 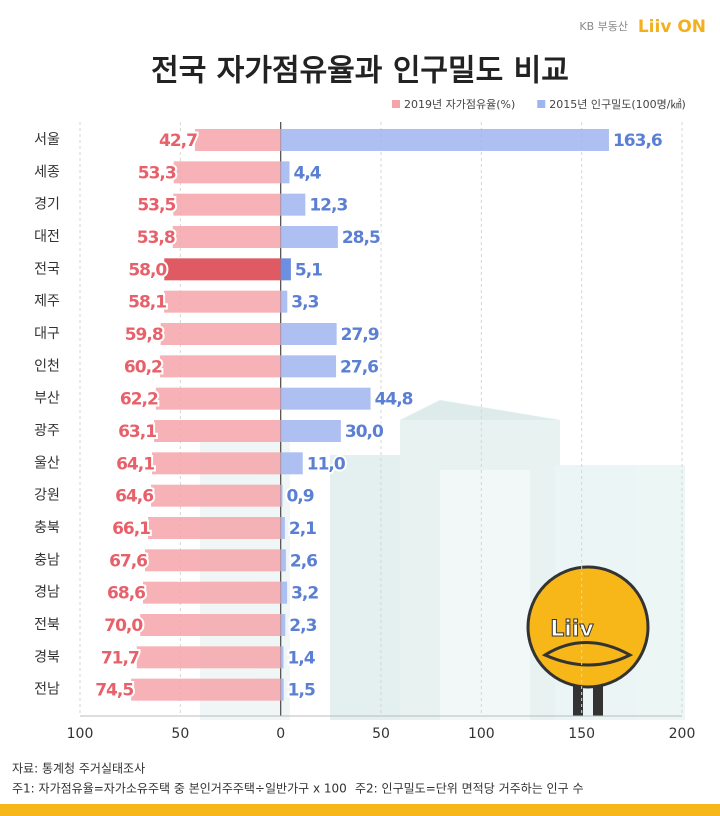 What do you see at coordinates (47, 172) in the screenshot?
I see `y-tick-label: 세종` at bounding box center [47, 172].